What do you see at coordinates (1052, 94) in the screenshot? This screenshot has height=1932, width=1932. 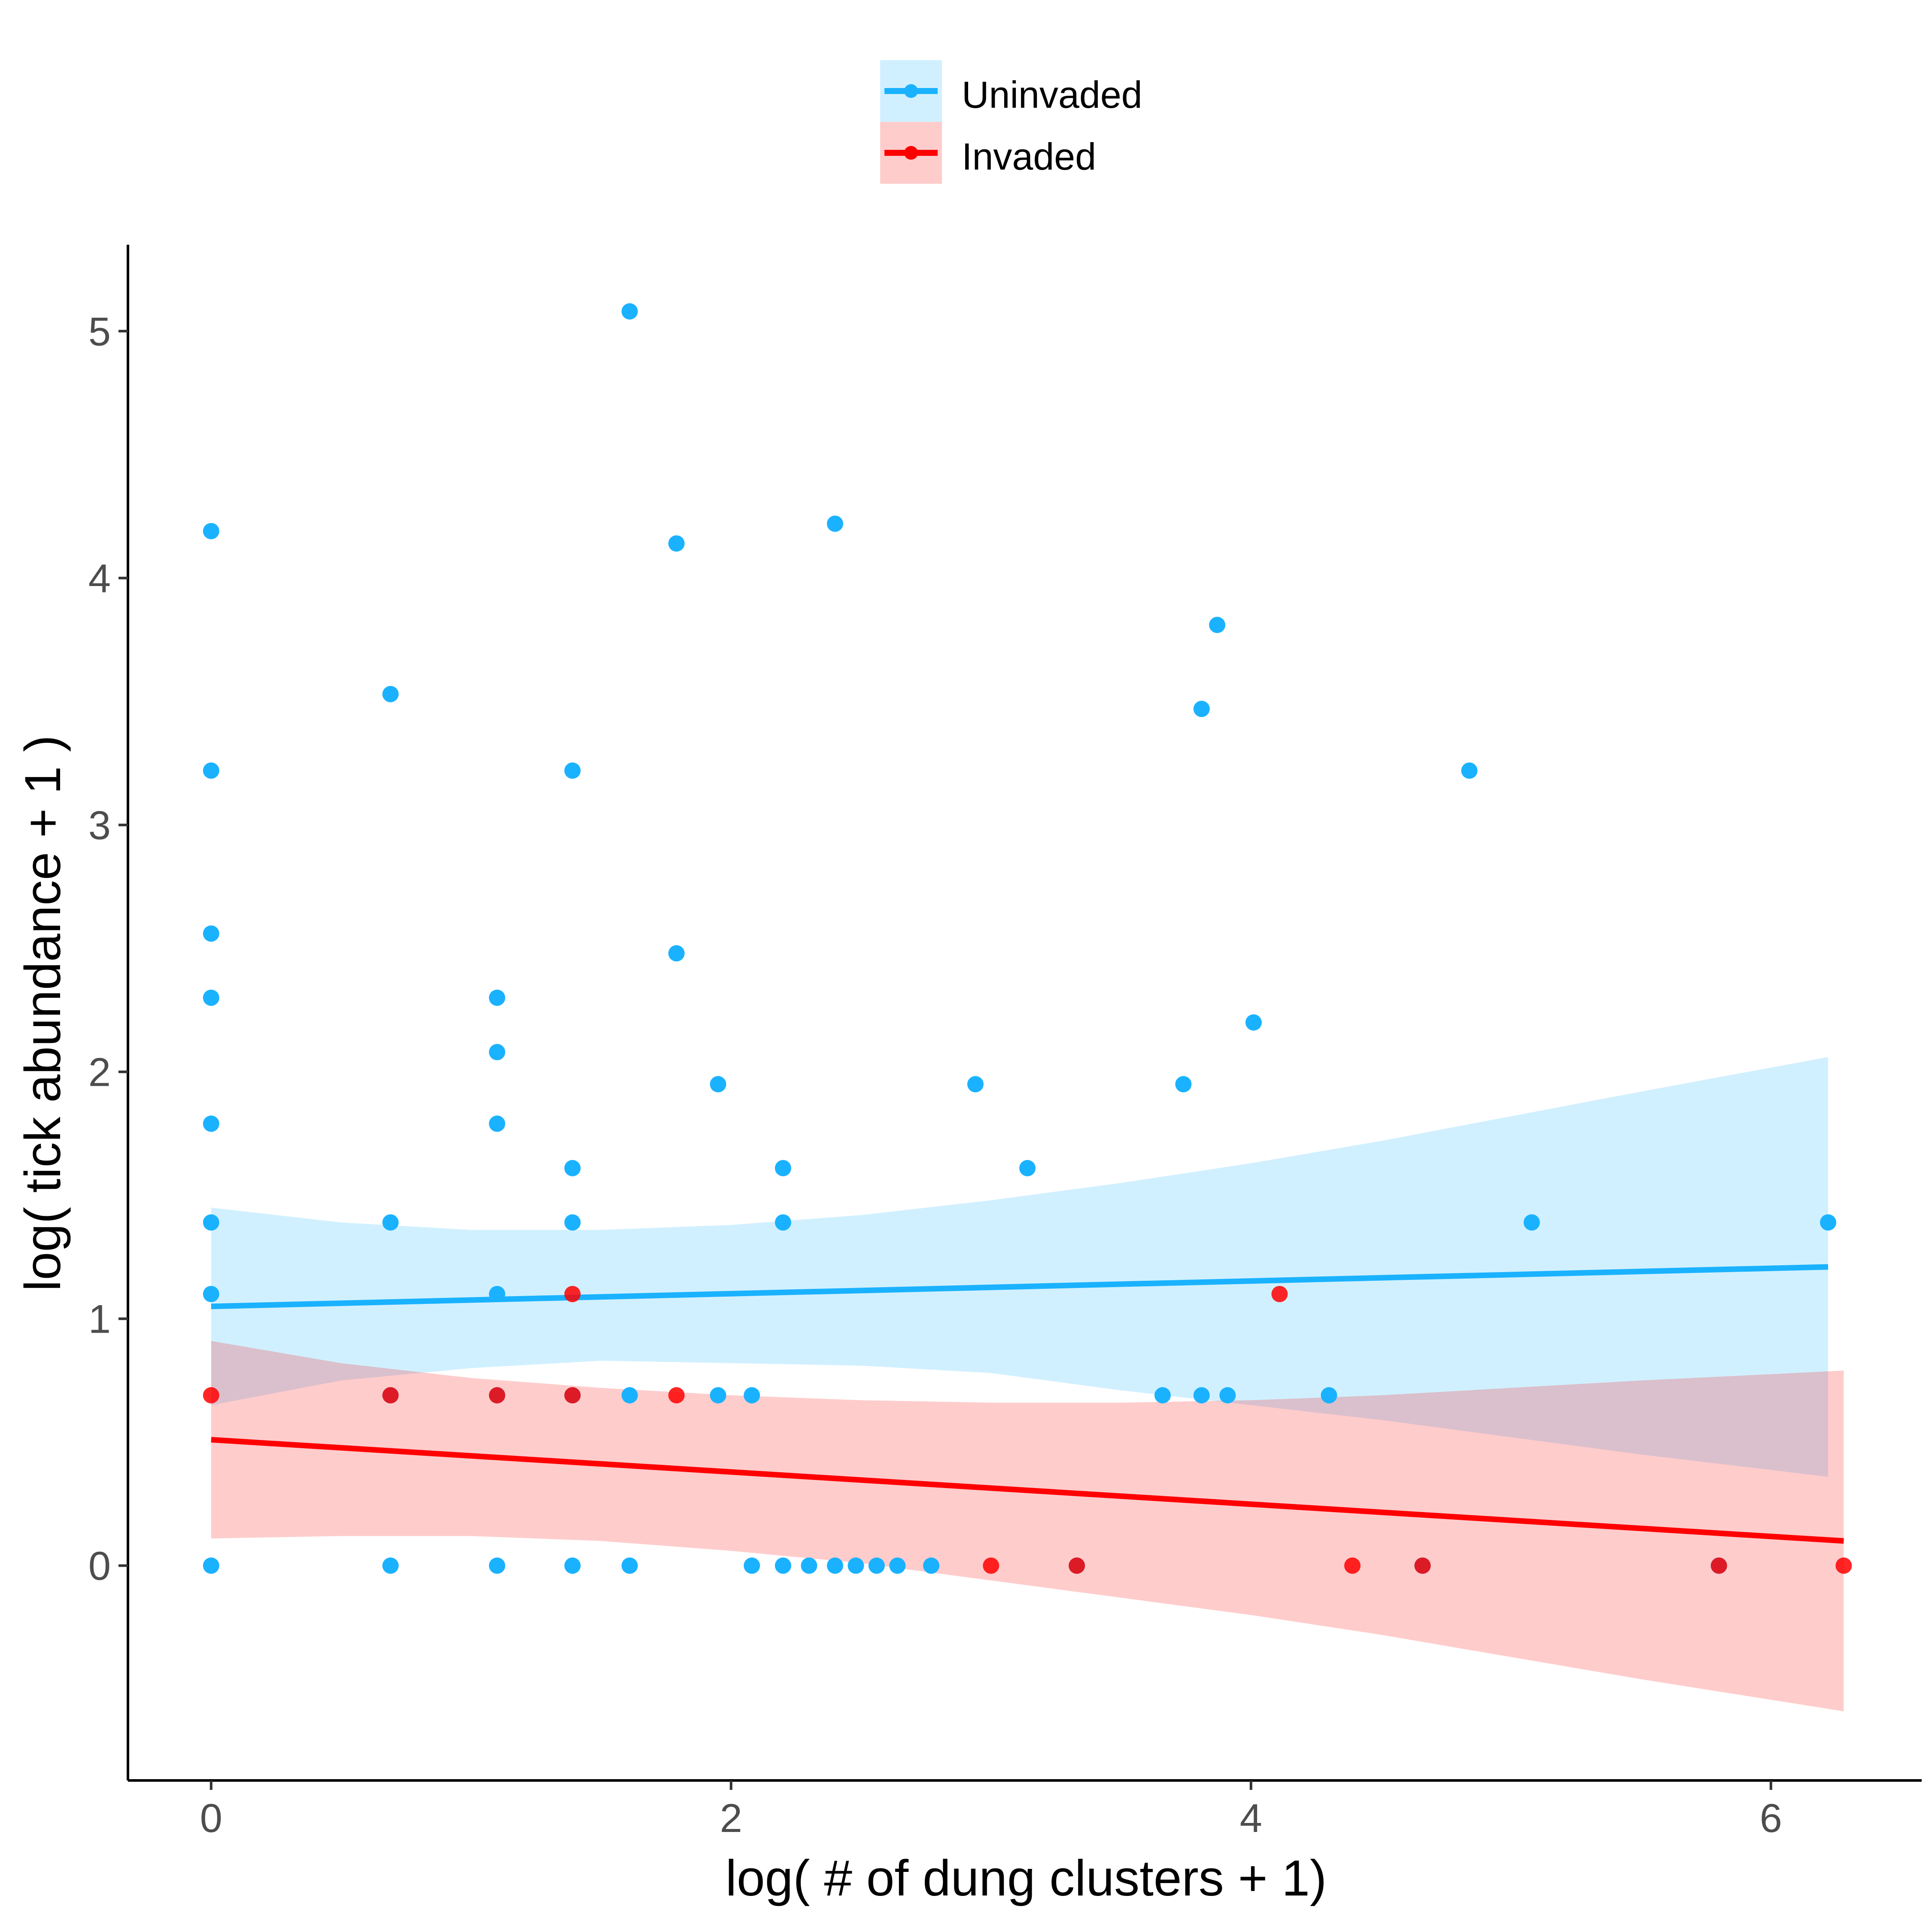 I see `legend-label-uninvaded: Uninvaded` at bounding box center [1052, 94].